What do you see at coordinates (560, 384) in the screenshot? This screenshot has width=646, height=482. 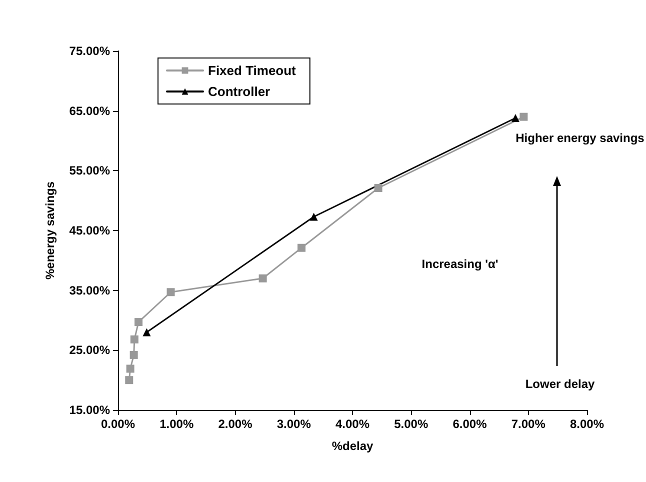 I see `annotation: Lower delay` at bounding box center [560, 384].